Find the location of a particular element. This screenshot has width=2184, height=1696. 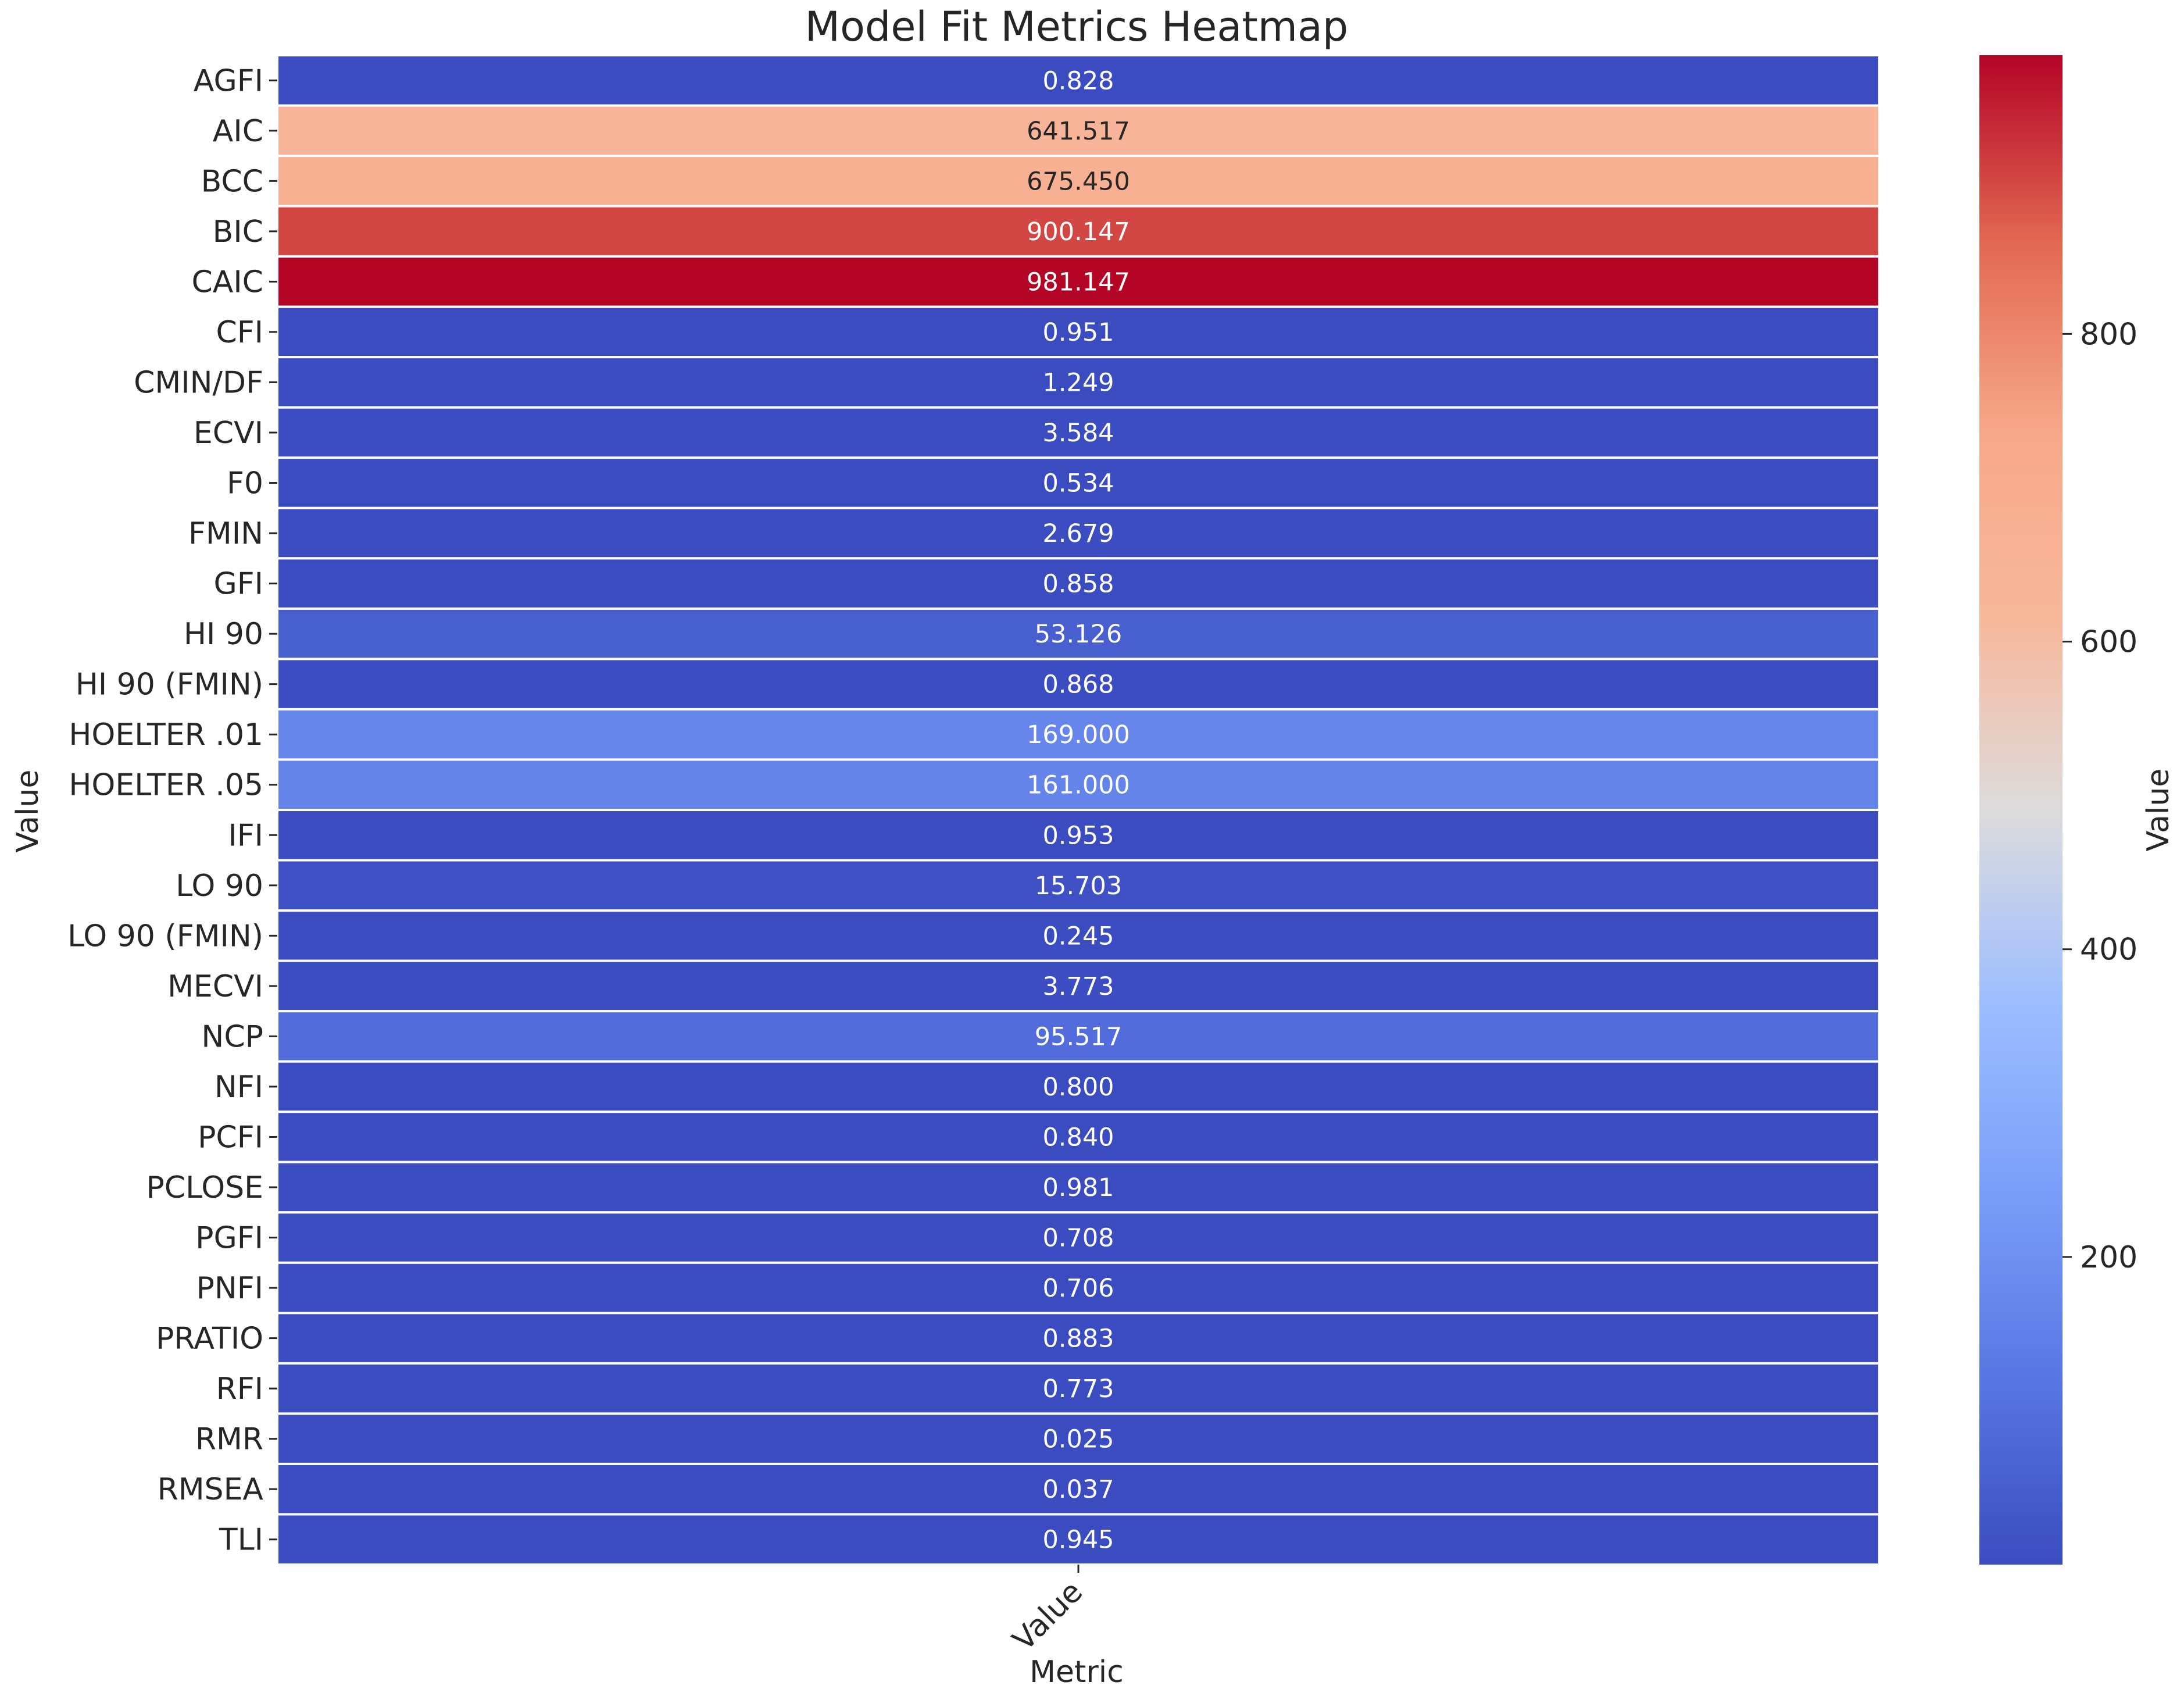

cell-value-label: 53.126 is located at coordinates (1078, 634).